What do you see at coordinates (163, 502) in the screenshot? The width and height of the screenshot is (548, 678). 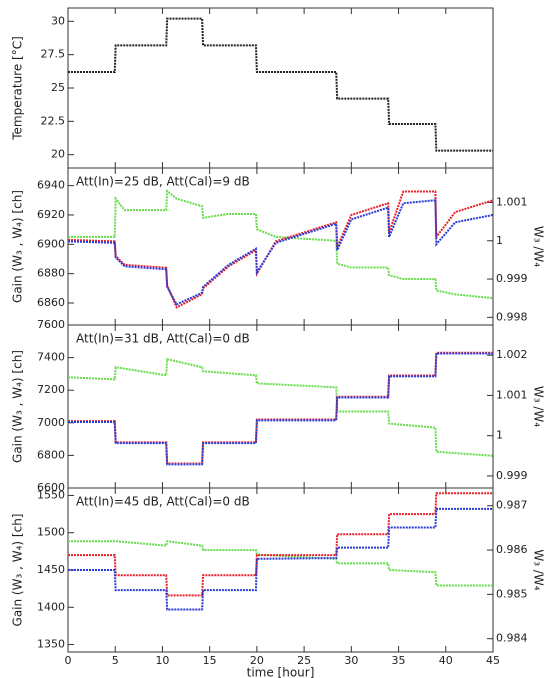 I see `annotation: Att(In)=45 dB, Att(Cal)=0 dB` at bounding box center [163, 502].